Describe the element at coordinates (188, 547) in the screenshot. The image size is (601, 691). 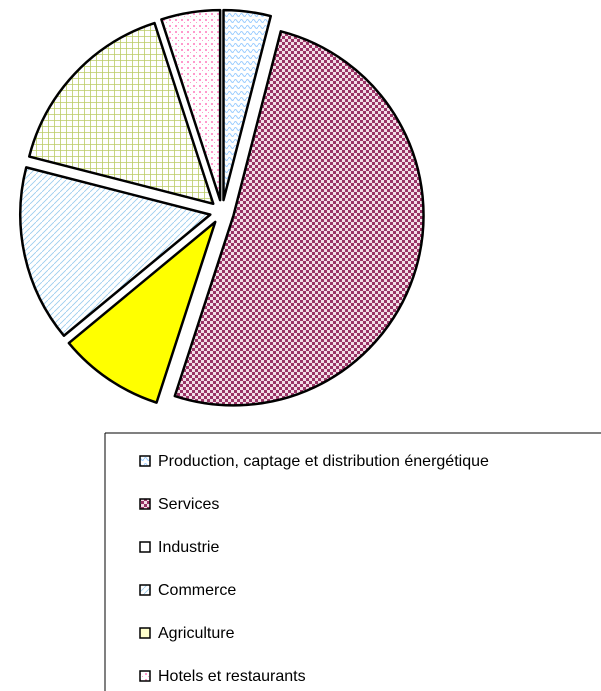
I see `legend-label: Industrie` at that location.